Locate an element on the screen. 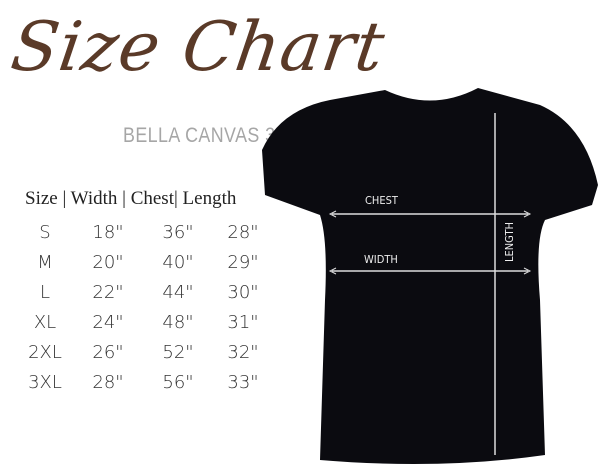 The image size is (600, 474). chest-label: CHEST is located at coordinates (382, 200).